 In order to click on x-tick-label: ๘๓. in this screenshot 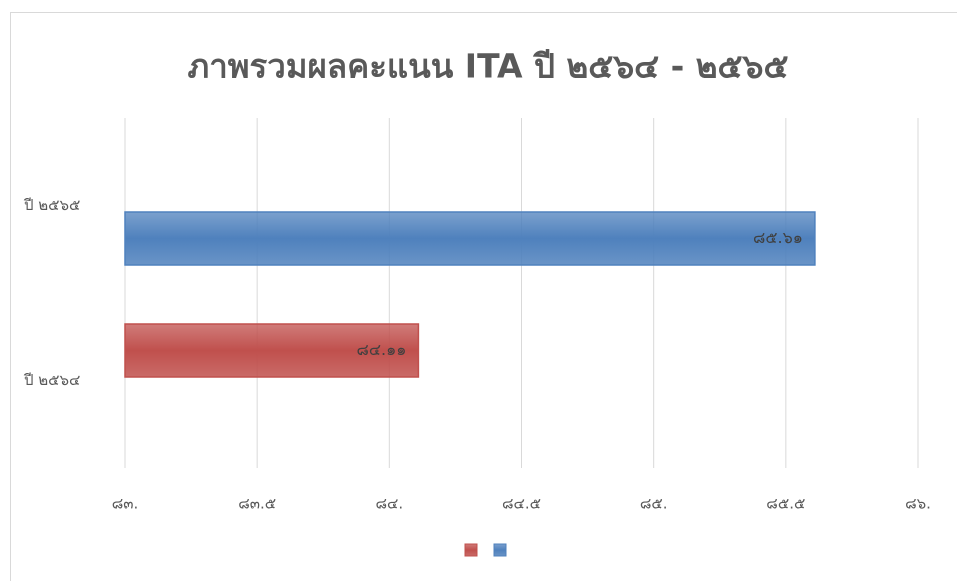, I will do `click(125, 504)`.